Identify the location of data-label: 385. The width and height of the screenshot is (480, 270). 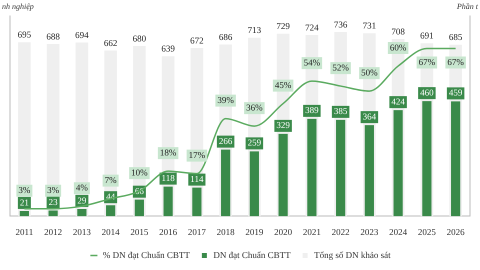
(341, 111).